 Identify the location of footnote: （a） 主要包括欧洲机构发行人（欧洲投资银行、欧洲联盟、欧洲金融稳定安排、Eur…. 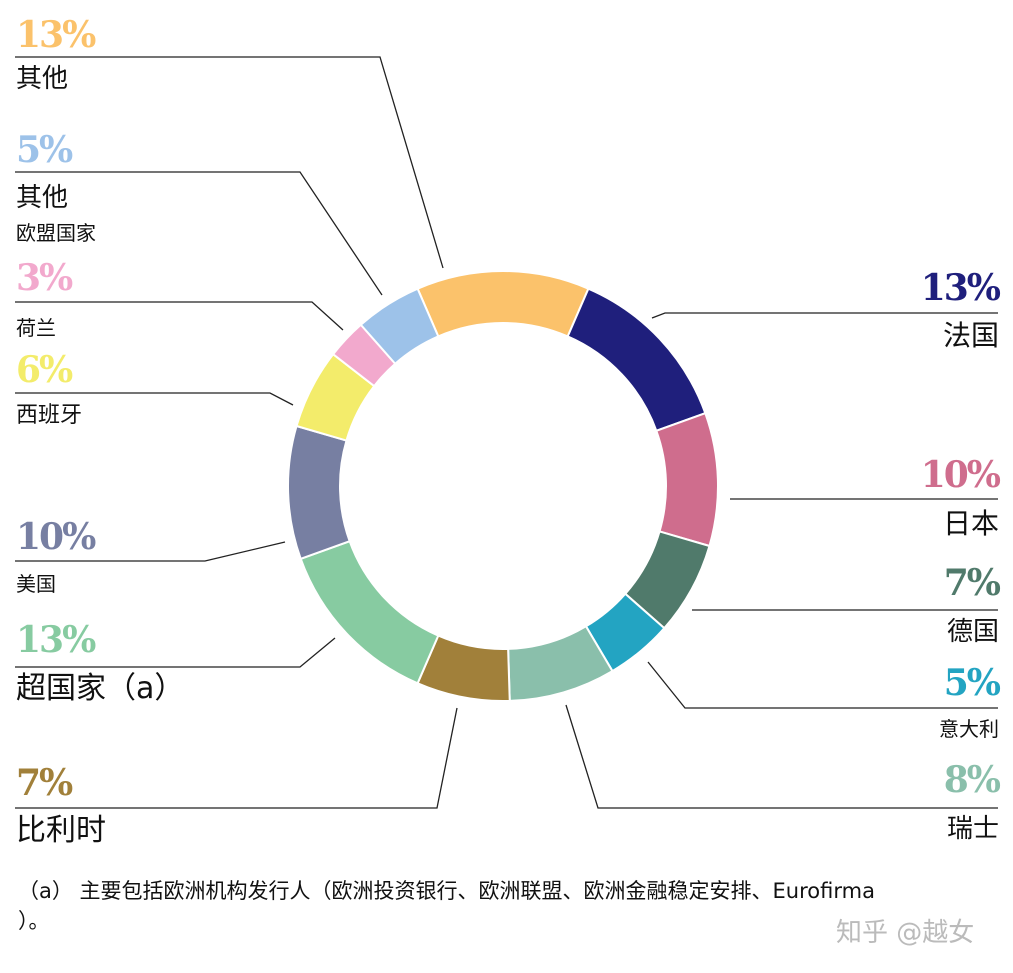
(446, 906).